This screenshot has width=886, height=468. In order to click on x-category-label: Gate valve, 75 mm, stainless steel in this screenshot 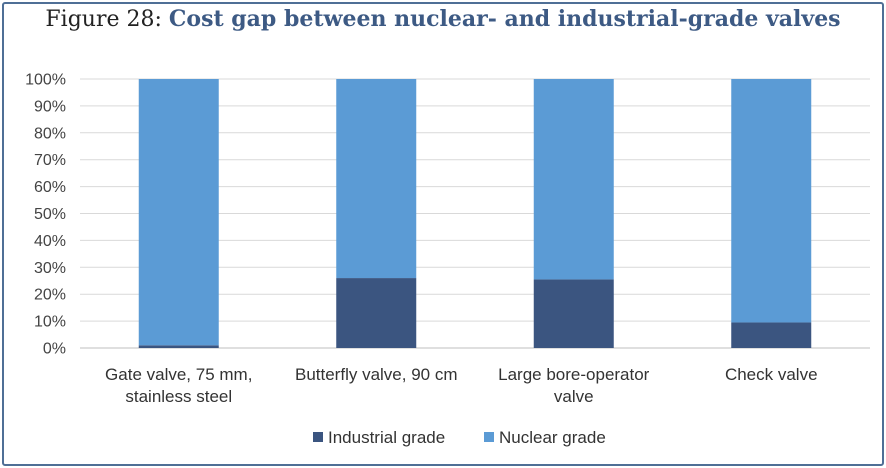, I will do `click(178, 385)`.